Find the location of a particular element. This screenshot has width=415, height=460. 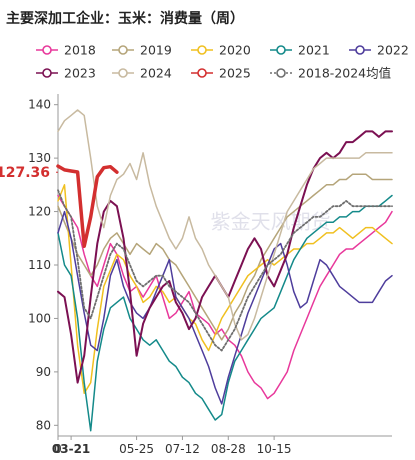

legend-label: 2018 is located at coordinates (80, 50).